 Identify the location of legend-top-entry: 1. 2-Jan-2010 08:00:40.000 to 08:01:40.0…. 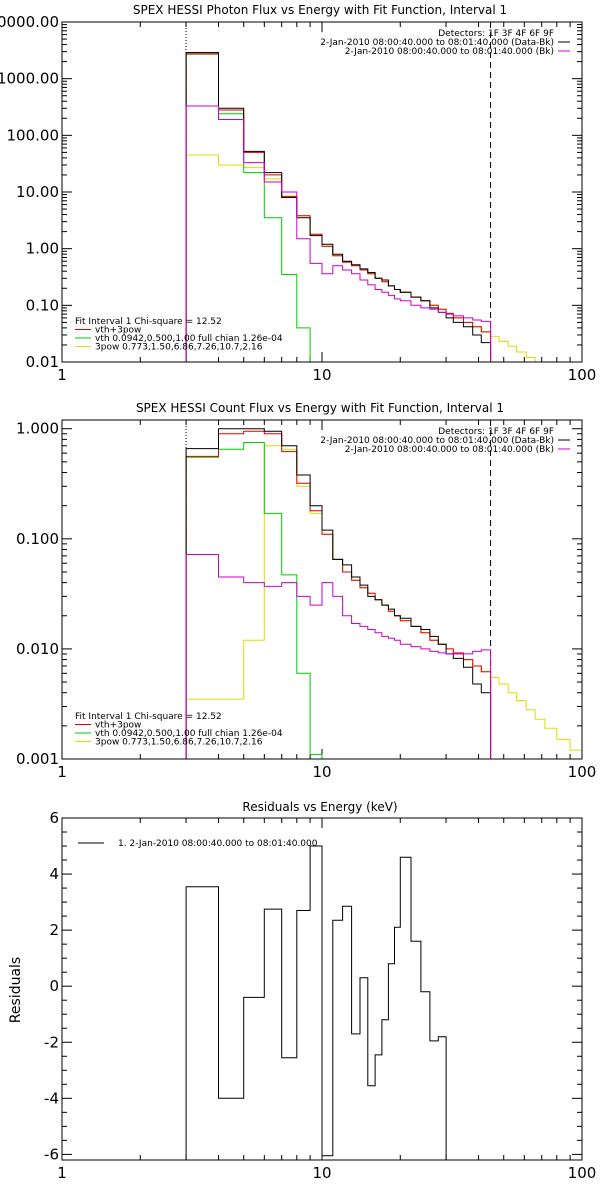
(218, 844).